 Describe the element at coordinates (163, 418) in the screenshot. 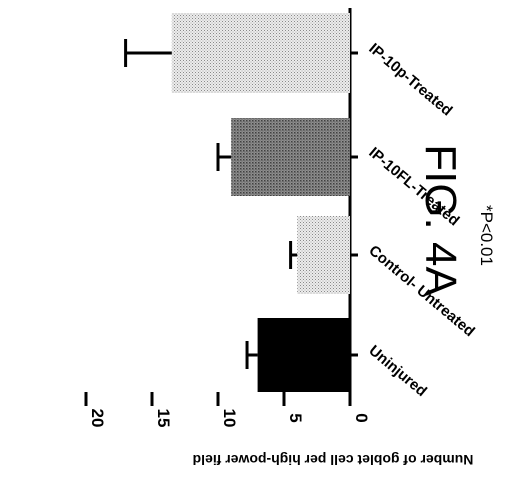

I see `value-tick-label-3: 15` at that location.